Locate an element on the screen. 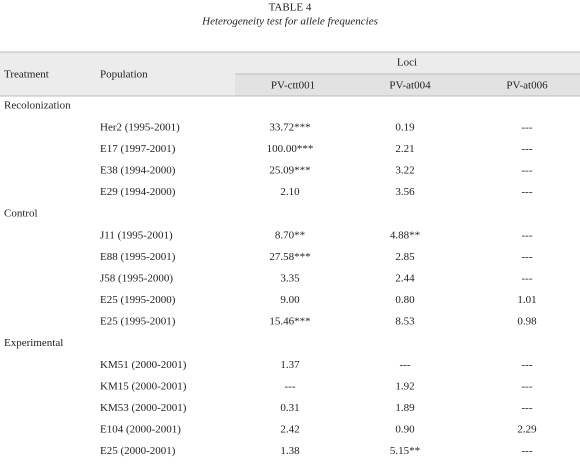 Image resolution: width=580 pixels, height=470 pixels. value-cell: 8.53 is located at coordinates (405, 322).